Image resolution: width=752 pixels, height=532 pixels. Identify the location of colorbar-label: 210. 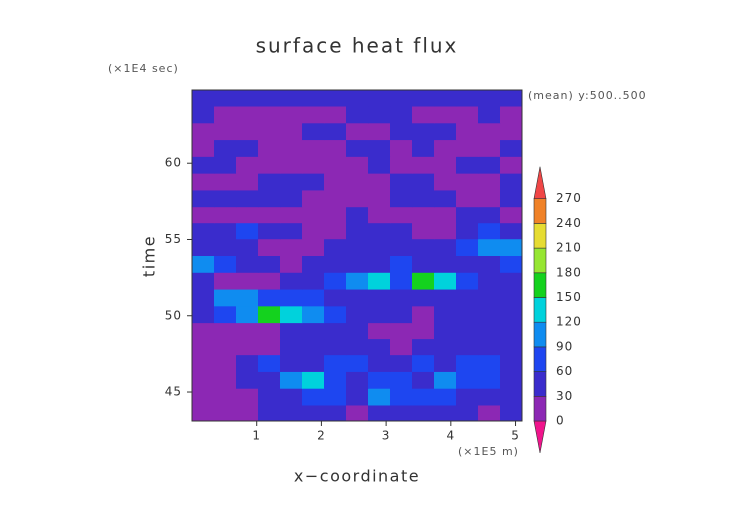
(569, 248).